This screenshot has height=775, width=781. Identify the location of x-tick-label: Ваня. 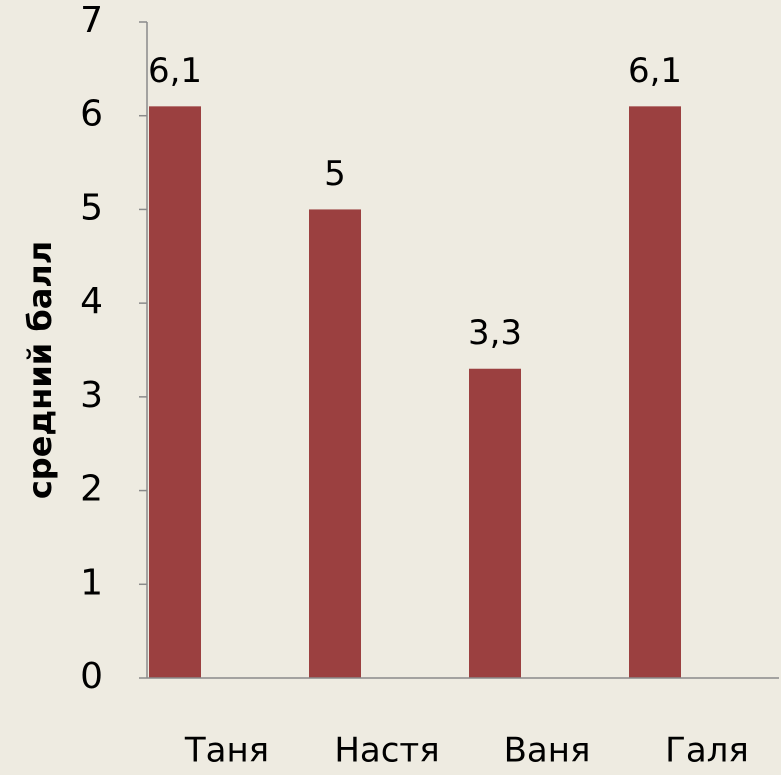
(547, 751).